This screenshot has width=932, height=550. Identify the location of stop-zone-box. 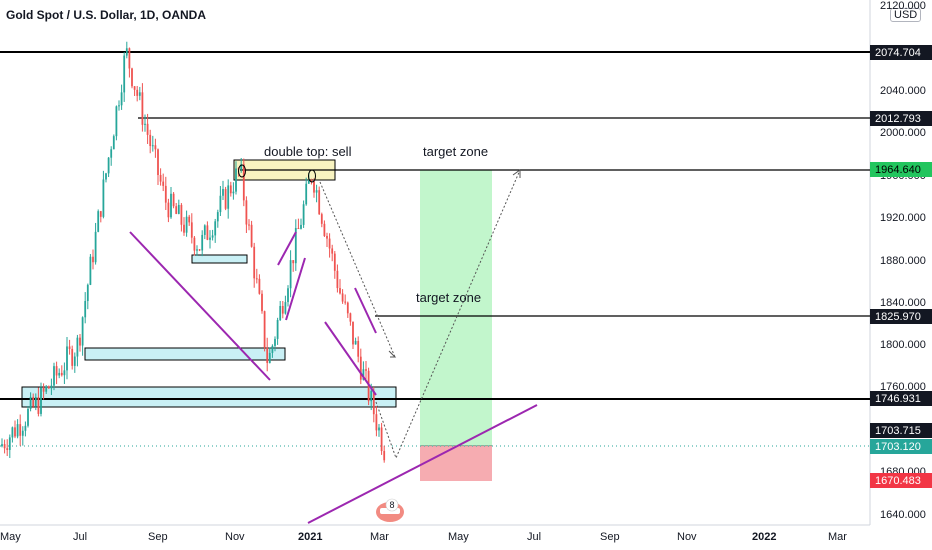
(456, 463).